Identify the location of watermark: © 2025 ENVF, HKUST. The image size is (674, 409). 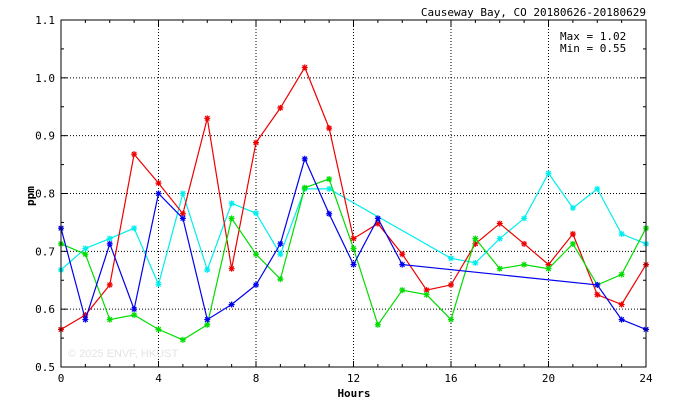
(123, 354).